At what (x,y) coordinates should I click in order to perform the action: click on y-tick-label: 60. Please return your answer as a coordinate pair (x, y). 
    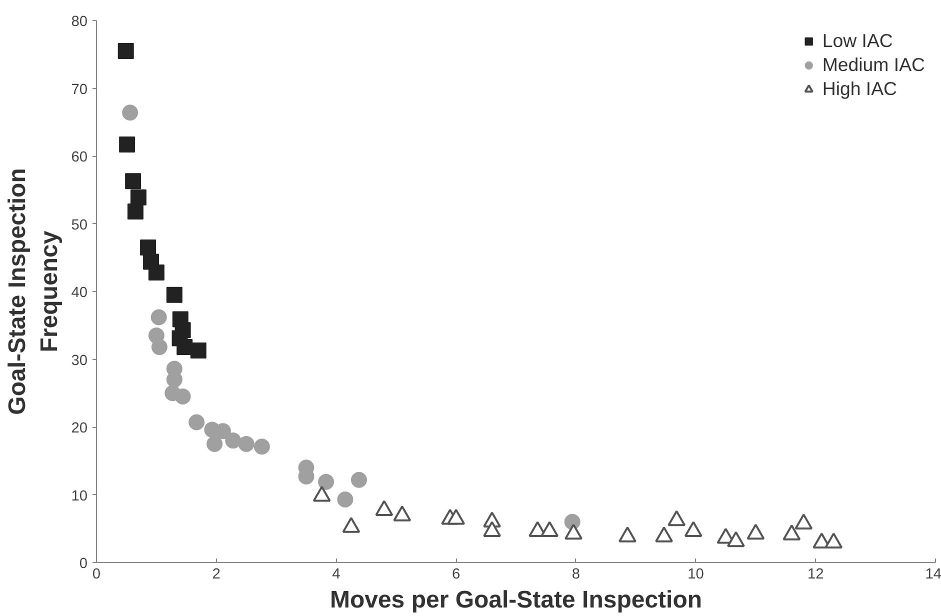
    Looking at the image, I should click on (79, 158).